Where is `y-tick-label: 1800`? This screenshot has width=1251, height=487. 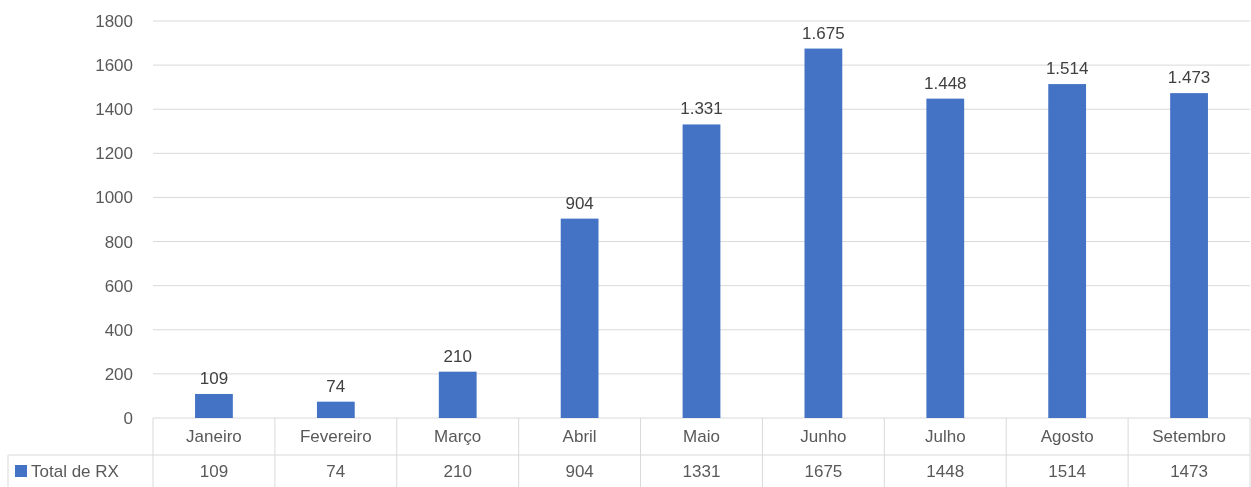 y-tick-label: 1800 is located at coordinates (114, 21).